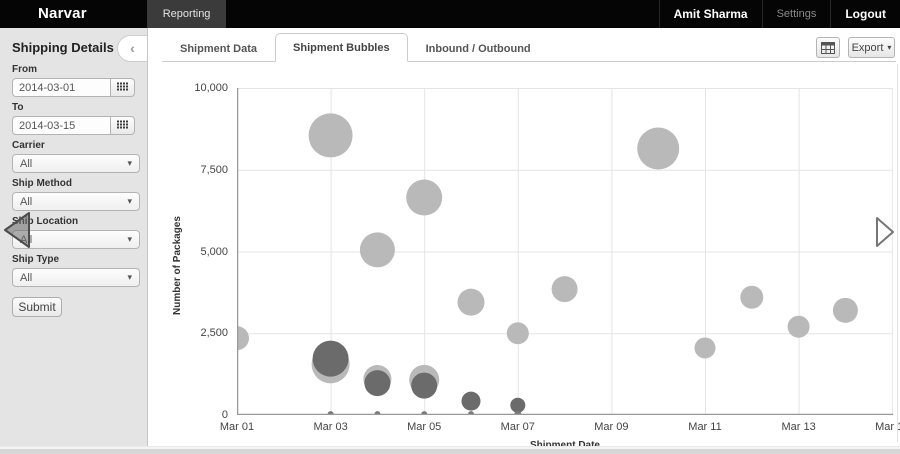  Describe the element at coordinates (36, 259) in the screenshot. I see `field-label-ship-type: Ship Type` at that location.